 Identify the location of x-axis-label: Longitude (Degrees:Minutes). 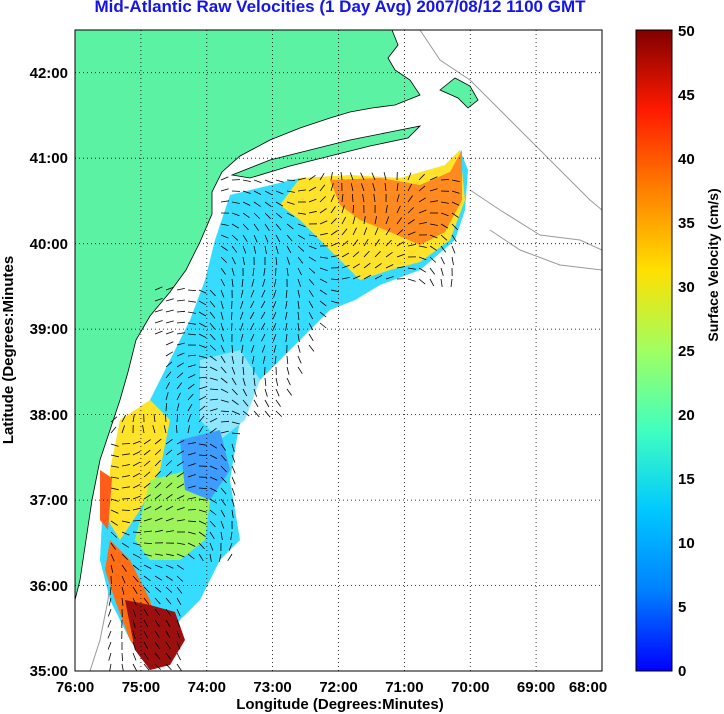
(340, 704).